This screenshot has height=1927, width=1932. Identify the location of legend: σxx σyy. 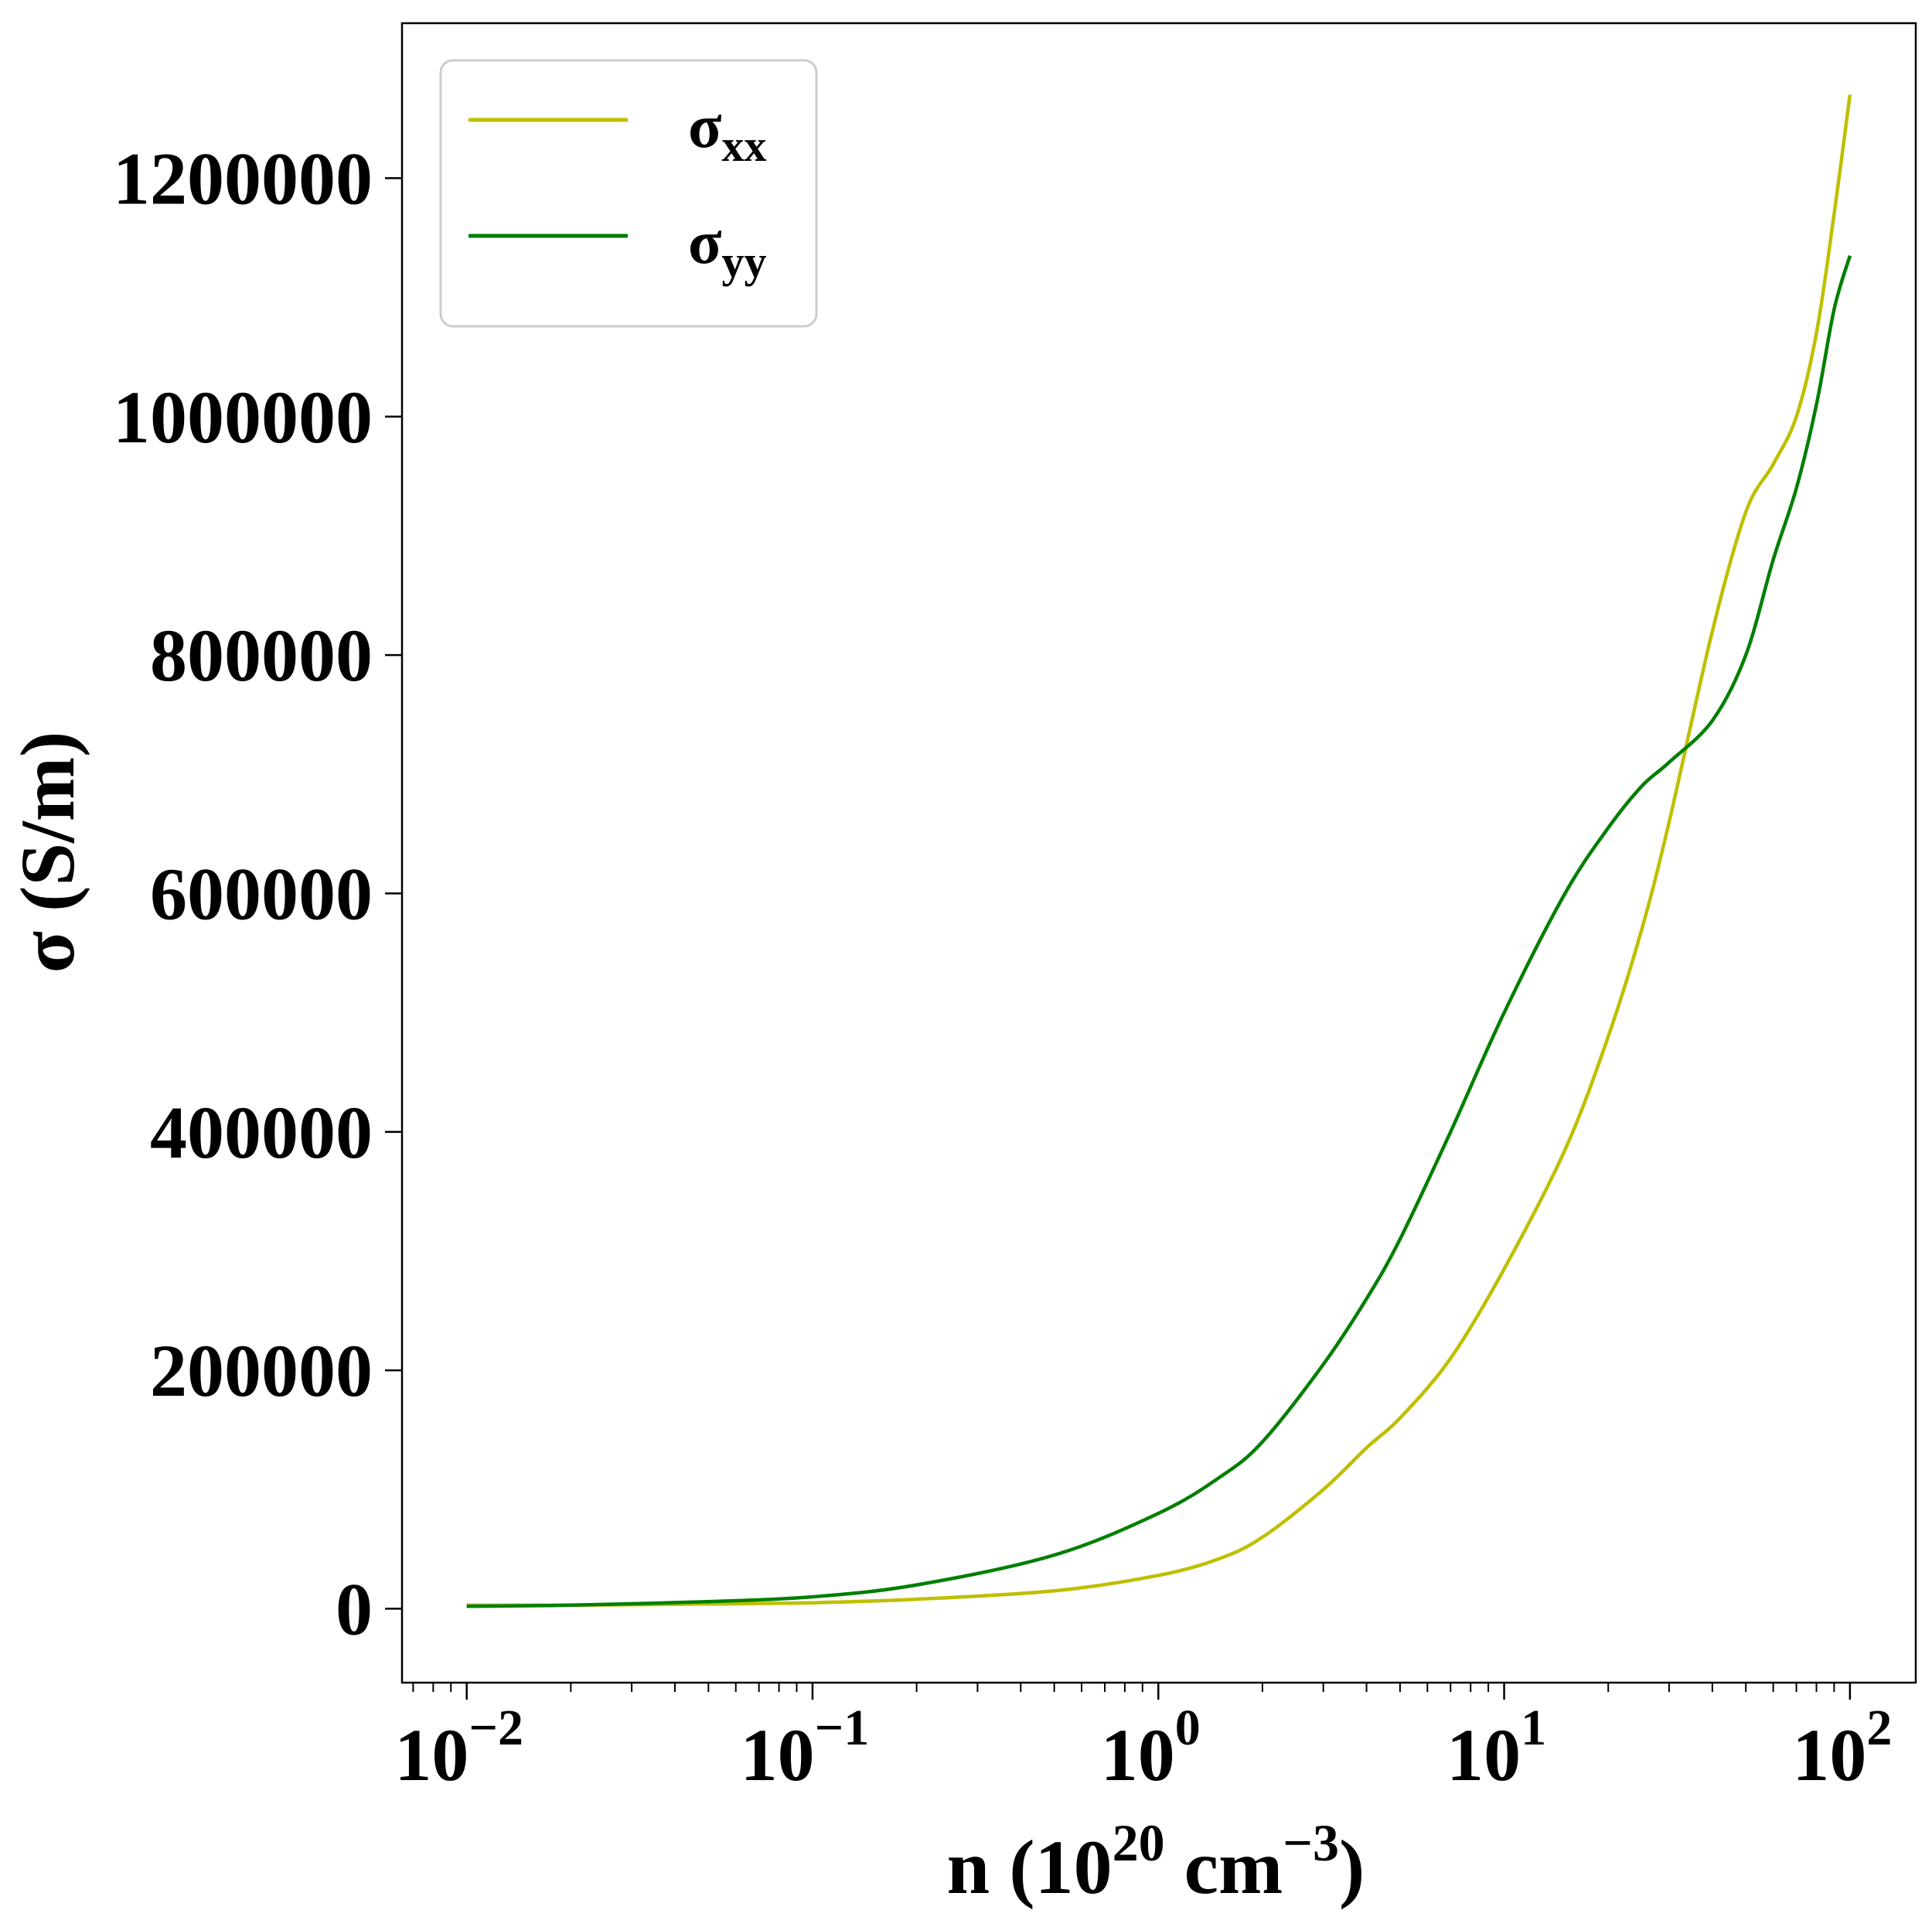
(628, 193).